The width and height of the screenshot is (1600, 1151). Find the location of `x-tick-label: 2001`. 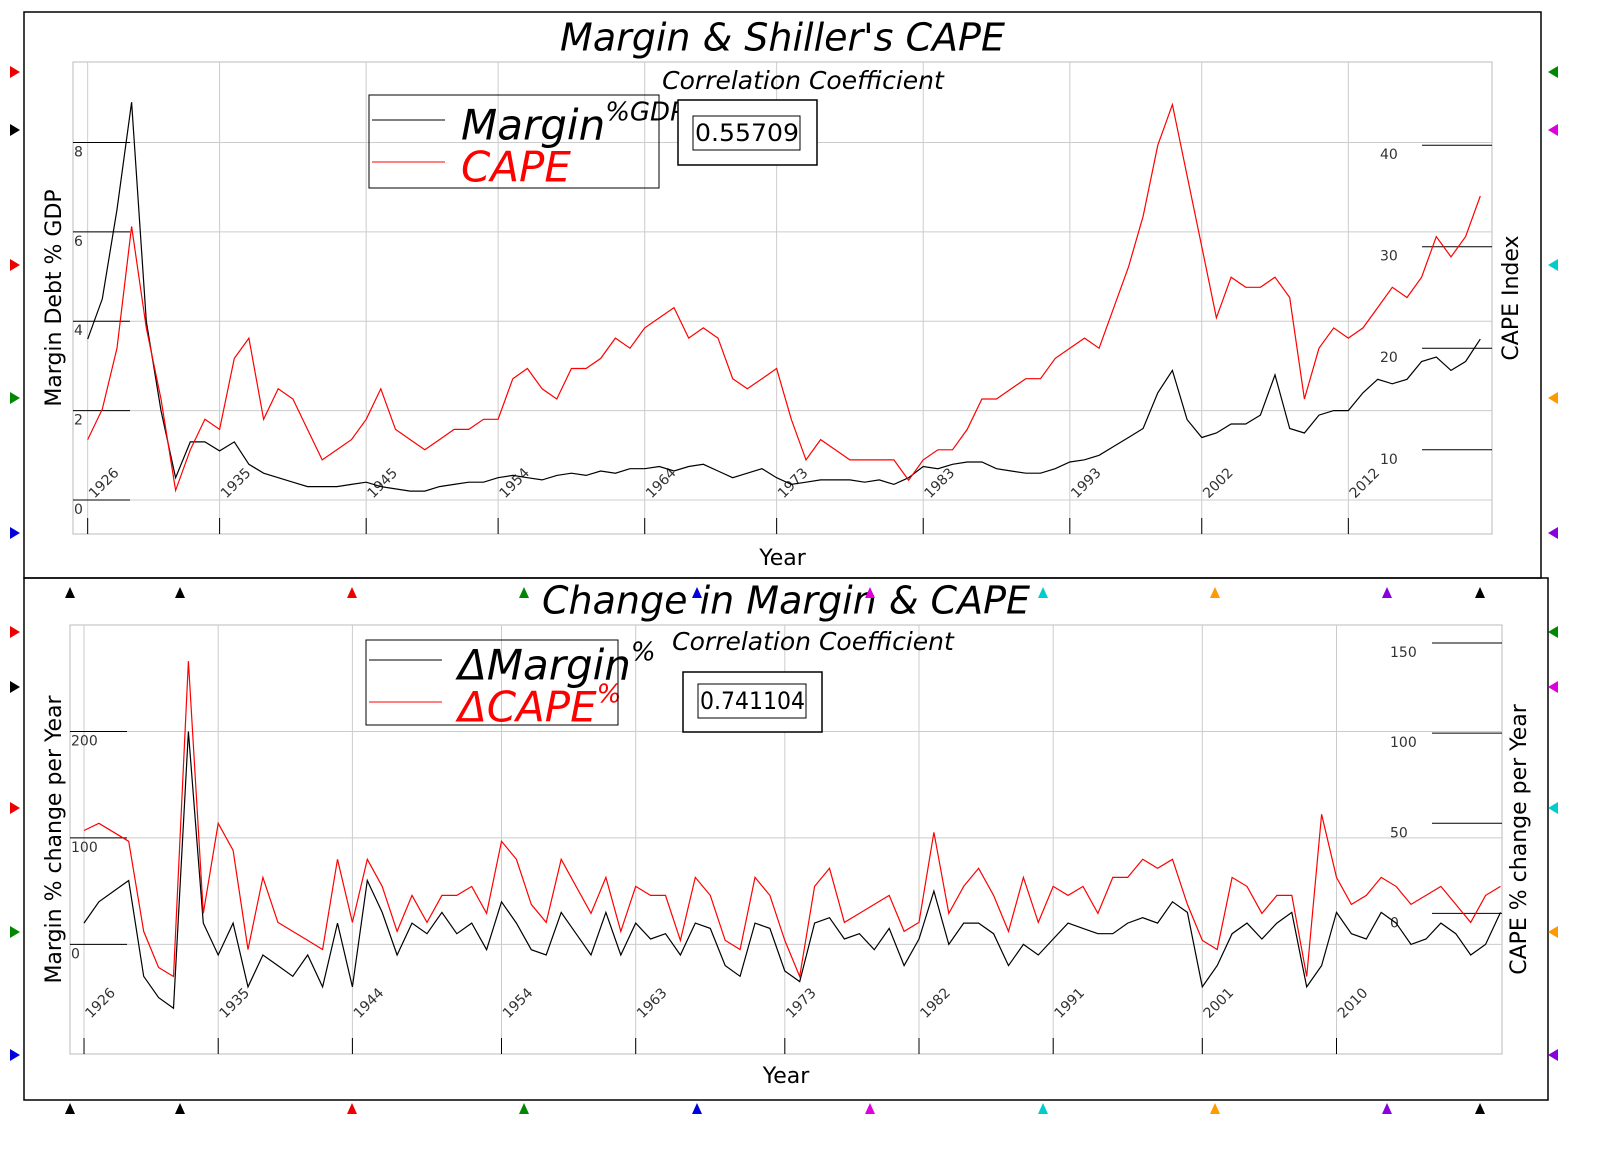

x-tick-label: 2001 is located at coordinates (1219, 1003).